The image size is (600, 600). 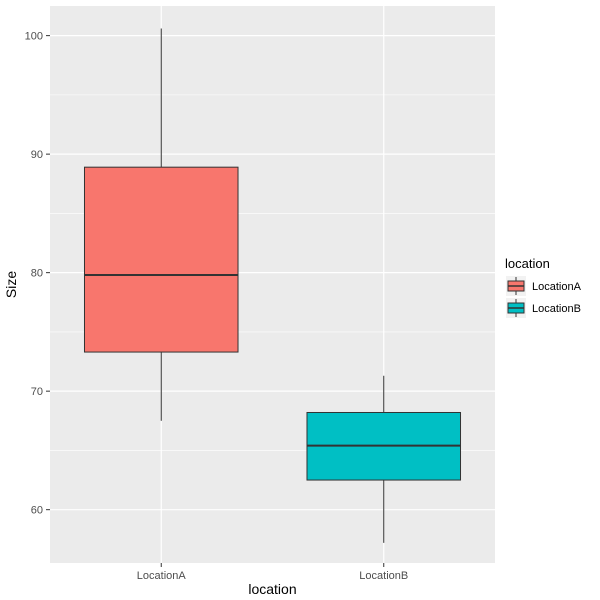 I want to click on x-tick-label: LocationA, so click(x=162, y=576).